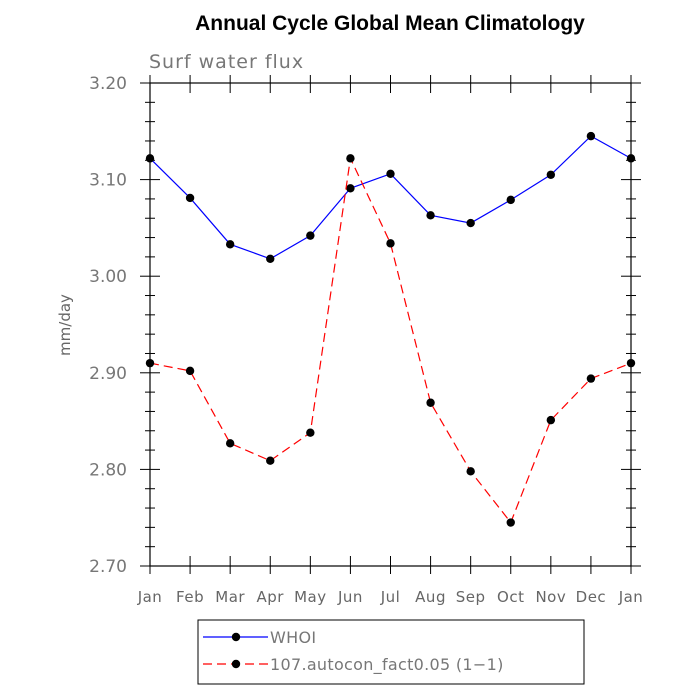  What do you see at coordinates (65, 325) in the screenshot?
I see `y-axis-label: mm/day` at bounding box center [65, 325].